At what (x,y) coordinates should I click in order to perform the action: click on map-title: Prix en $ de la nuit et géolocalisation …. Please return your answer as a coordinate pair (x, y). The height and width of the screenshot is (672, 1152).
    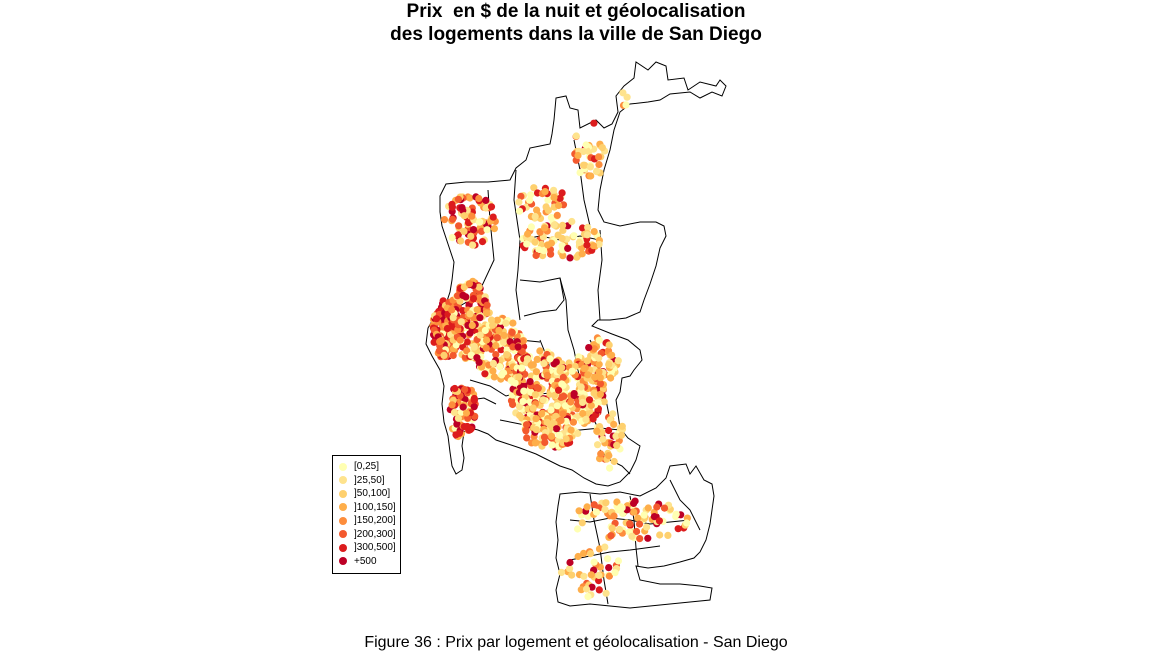
    Looking at the image, I should click on (576, 23).